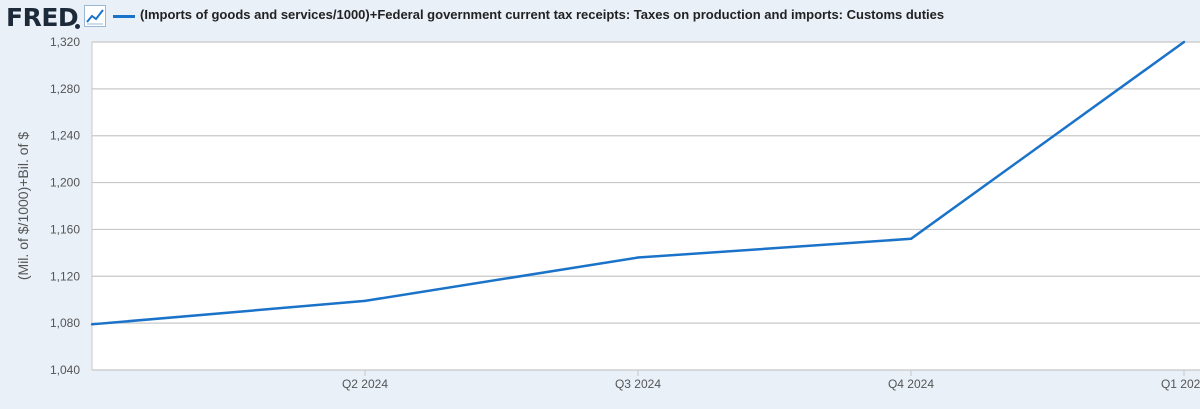 This screenshot has width=1200, height=409. I want to click on x-tick-label: Q3 2024, so click(638, 384).